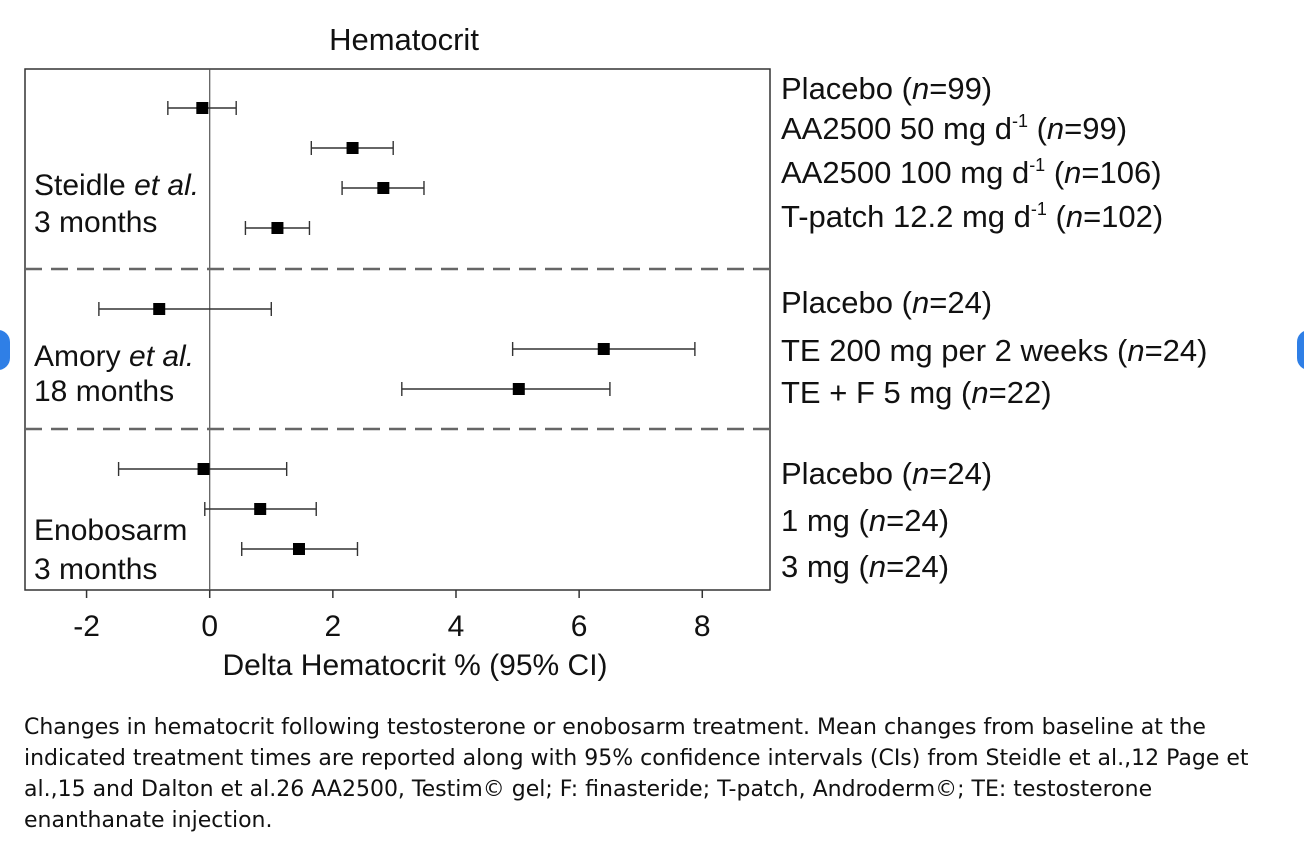 This screenshot has width=1304, height=850. Describe the element at coordinates (333, 626) in the screenshot. I see `x-tick-label: 2` at that location.